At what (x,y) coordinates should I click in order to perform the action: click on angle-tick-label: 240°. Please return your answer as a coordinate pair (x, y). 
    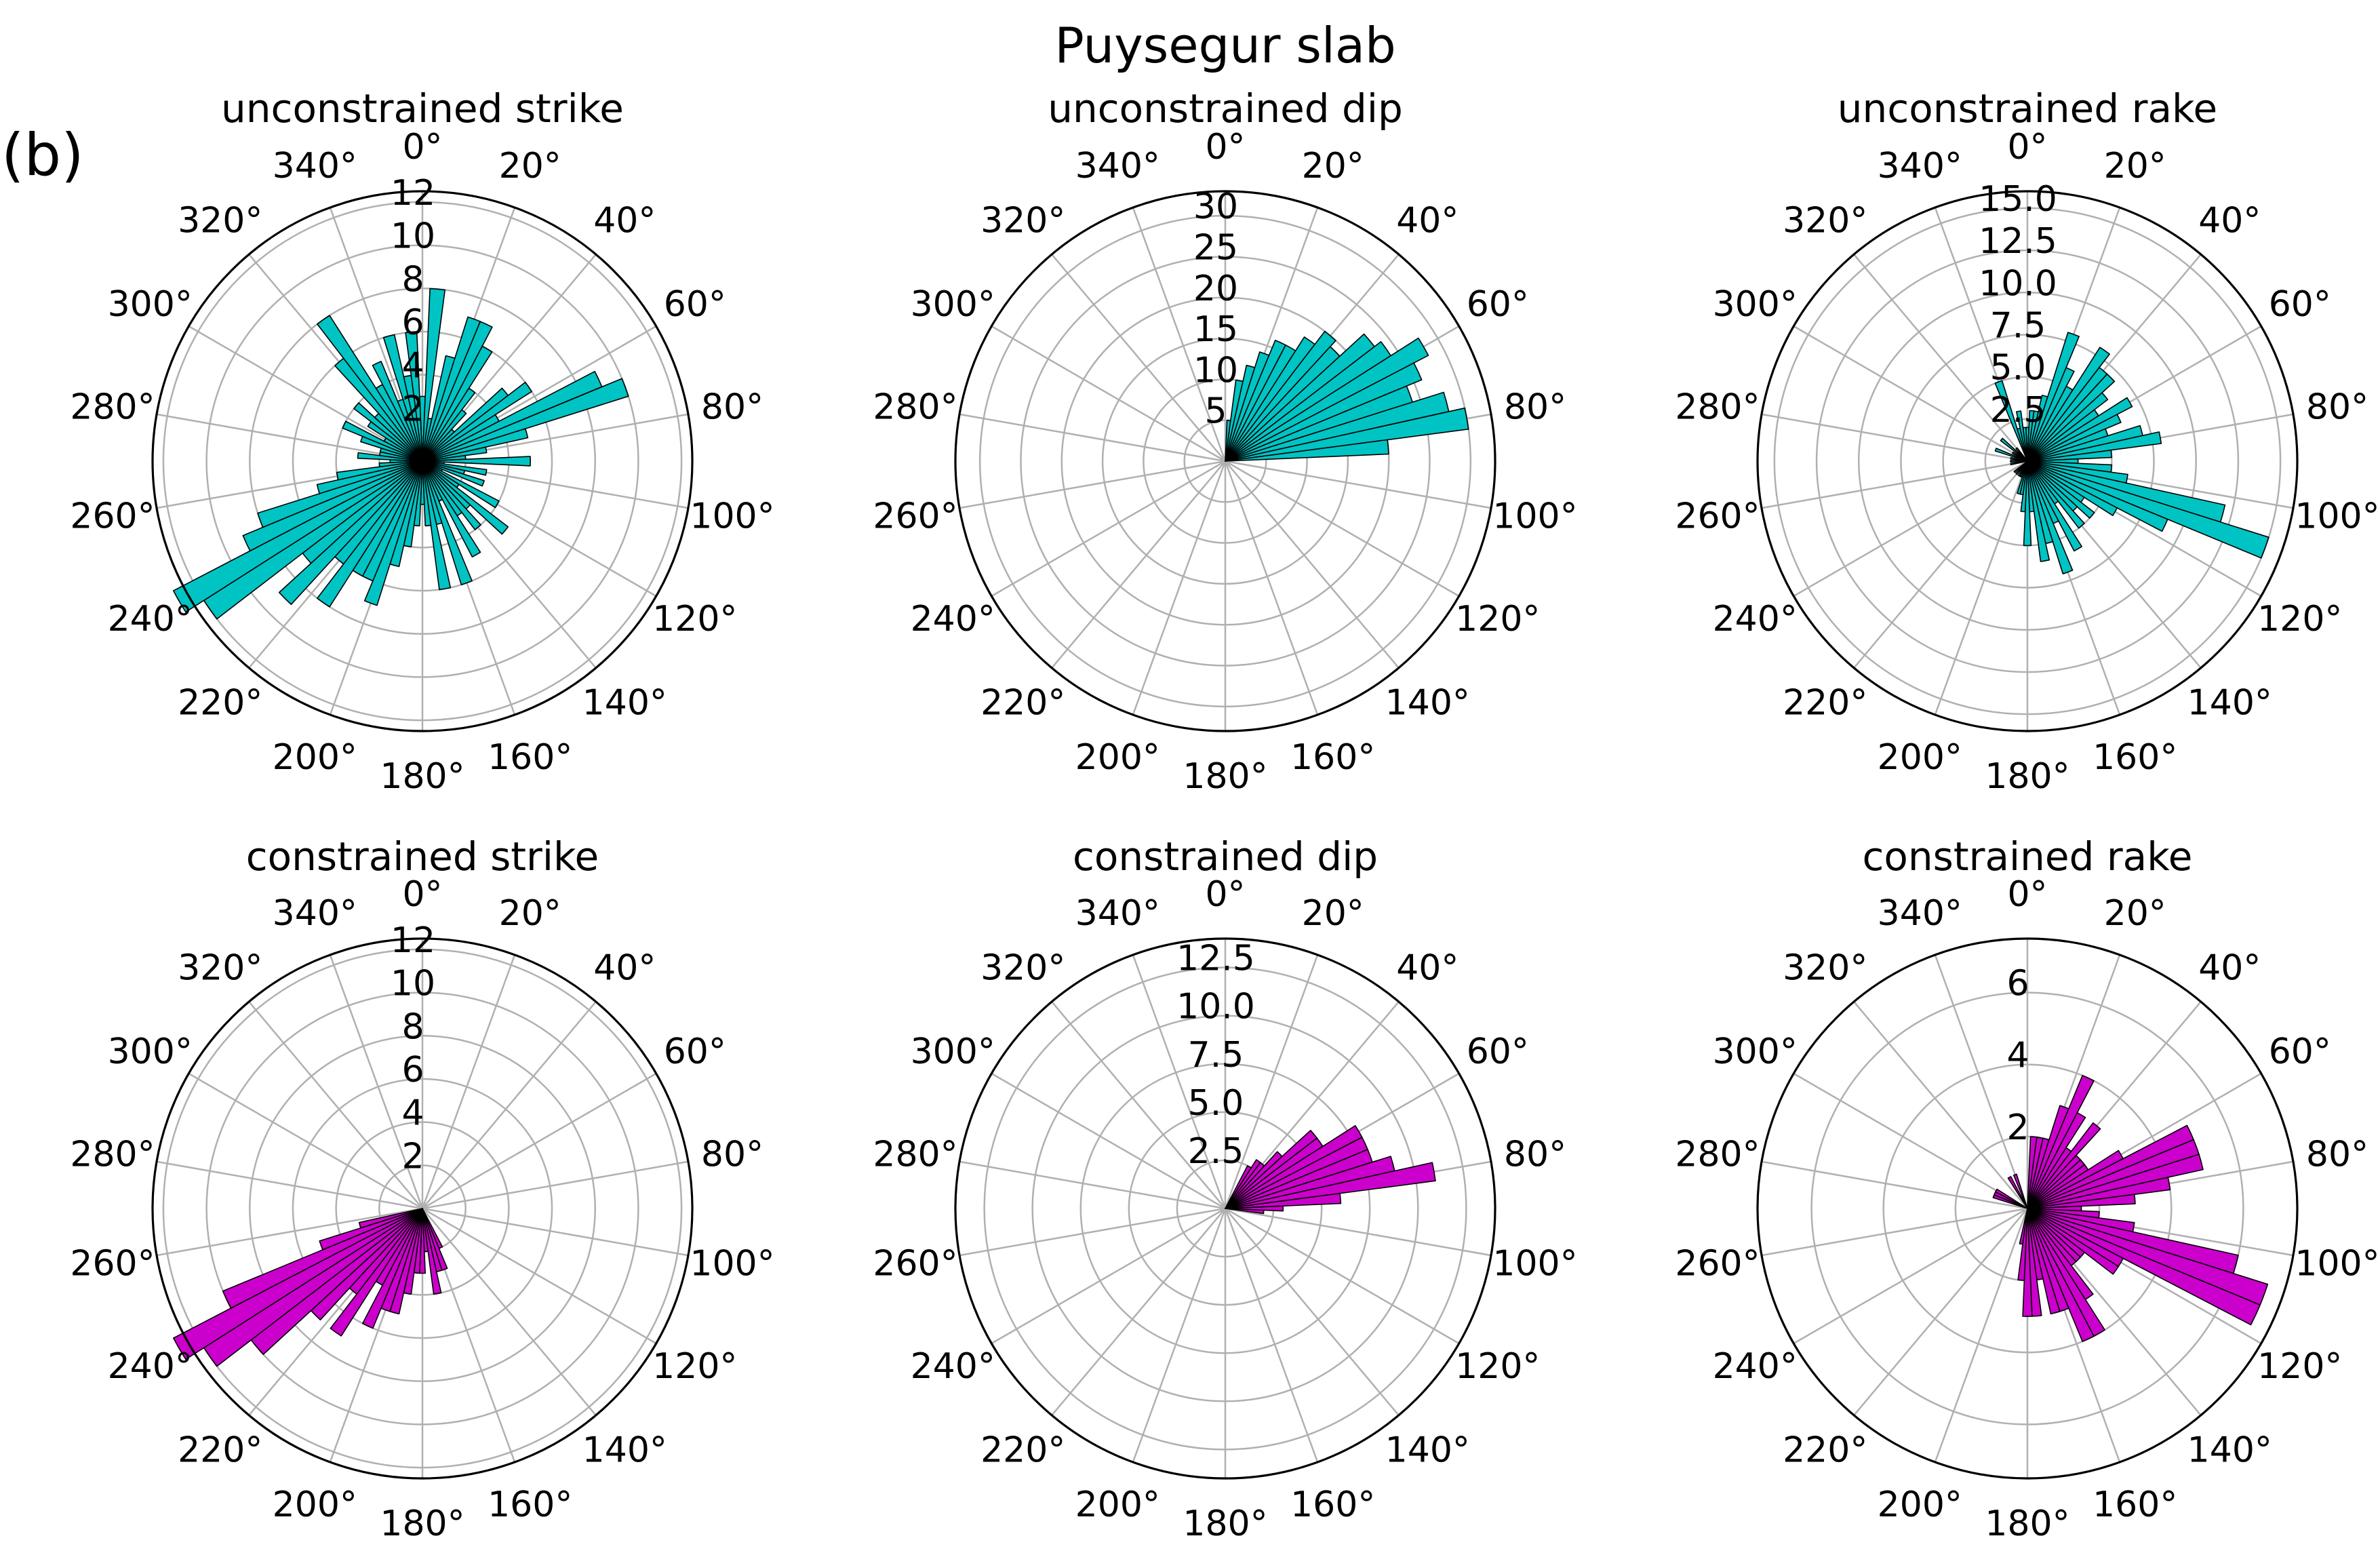
    Looking at the image, I should click on (953, 619).